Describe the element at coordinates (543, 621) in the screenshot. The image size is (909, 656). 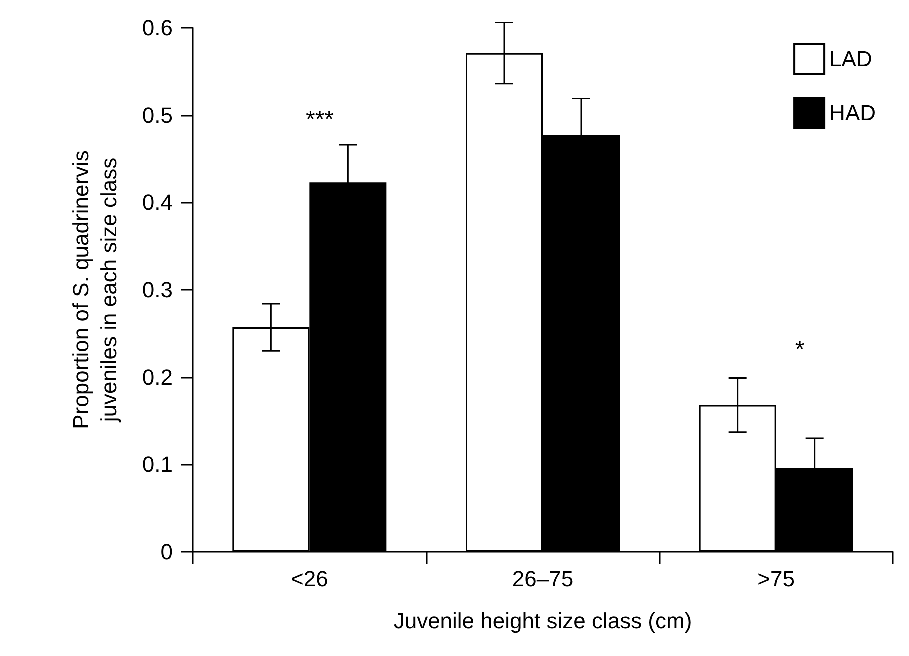
I see `x-axis-title: Juvenile height size class (cm)` at that location.